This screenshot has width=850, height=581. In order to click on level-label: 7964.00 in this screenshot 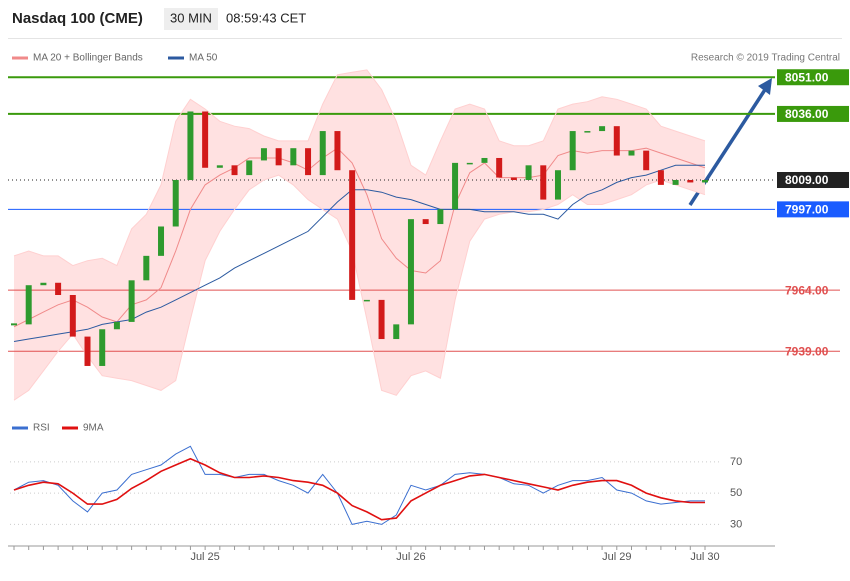, I will do `click(807, 290)`.